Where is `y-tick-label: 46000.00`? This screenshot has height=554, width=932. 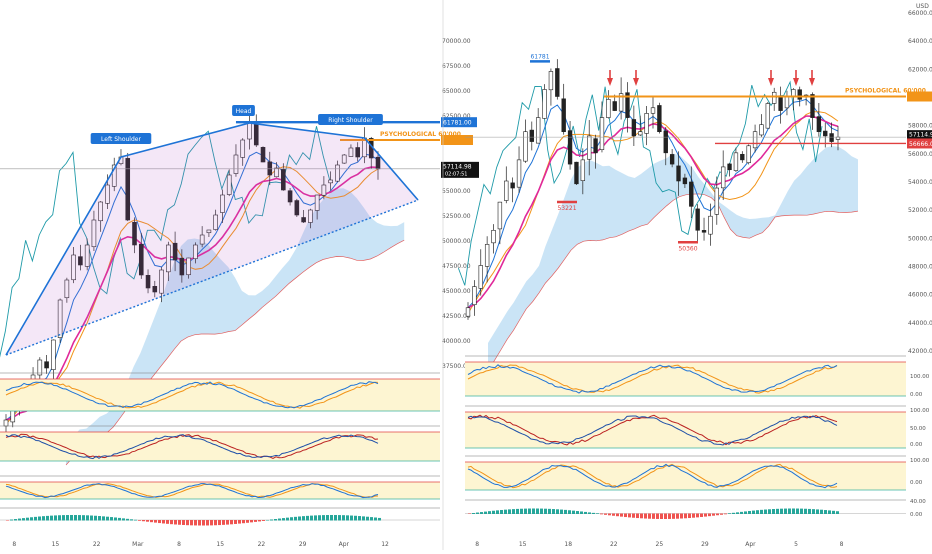 y-tick-label: 46000.00 is located at coordinates (920, 295).